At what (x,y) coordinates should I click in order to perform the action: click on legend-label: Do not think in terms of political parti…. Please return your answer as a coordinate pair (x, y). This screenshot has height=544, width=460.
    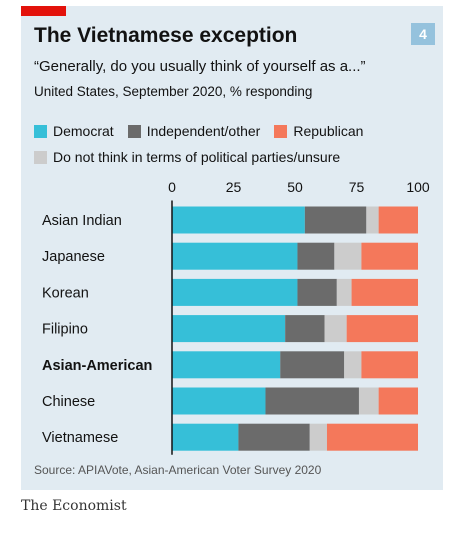
    Looking at the image, I should click on (197, 157).